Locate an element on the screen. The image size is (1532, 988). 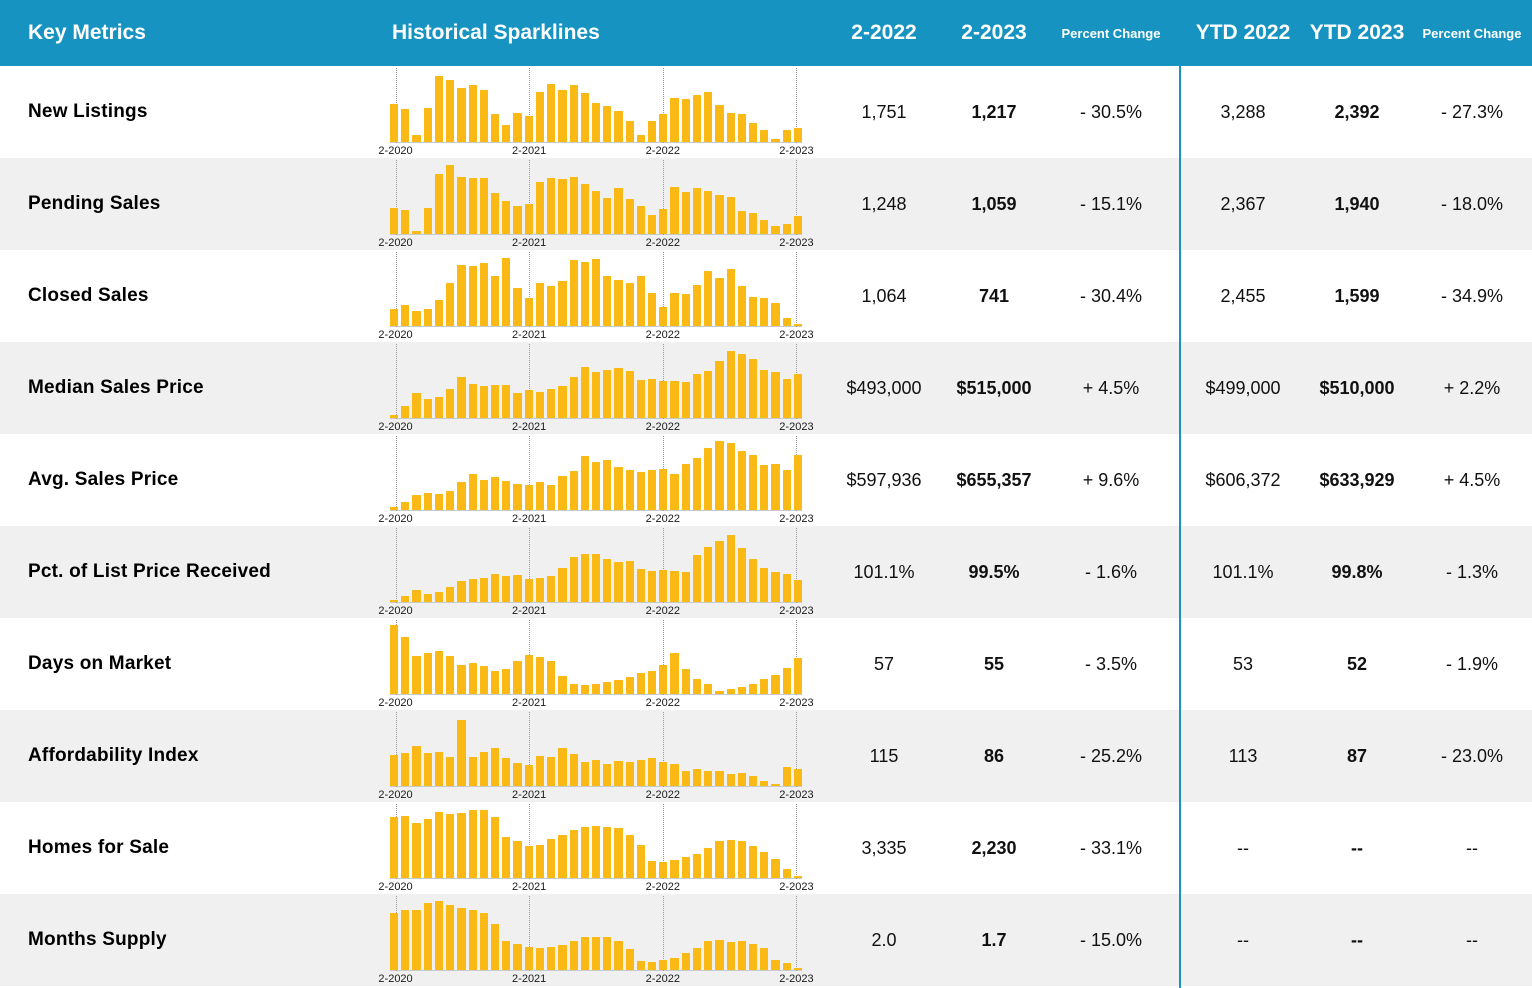
value-ytd-pct: - 23.0% is located at coordinates (1472, 755).